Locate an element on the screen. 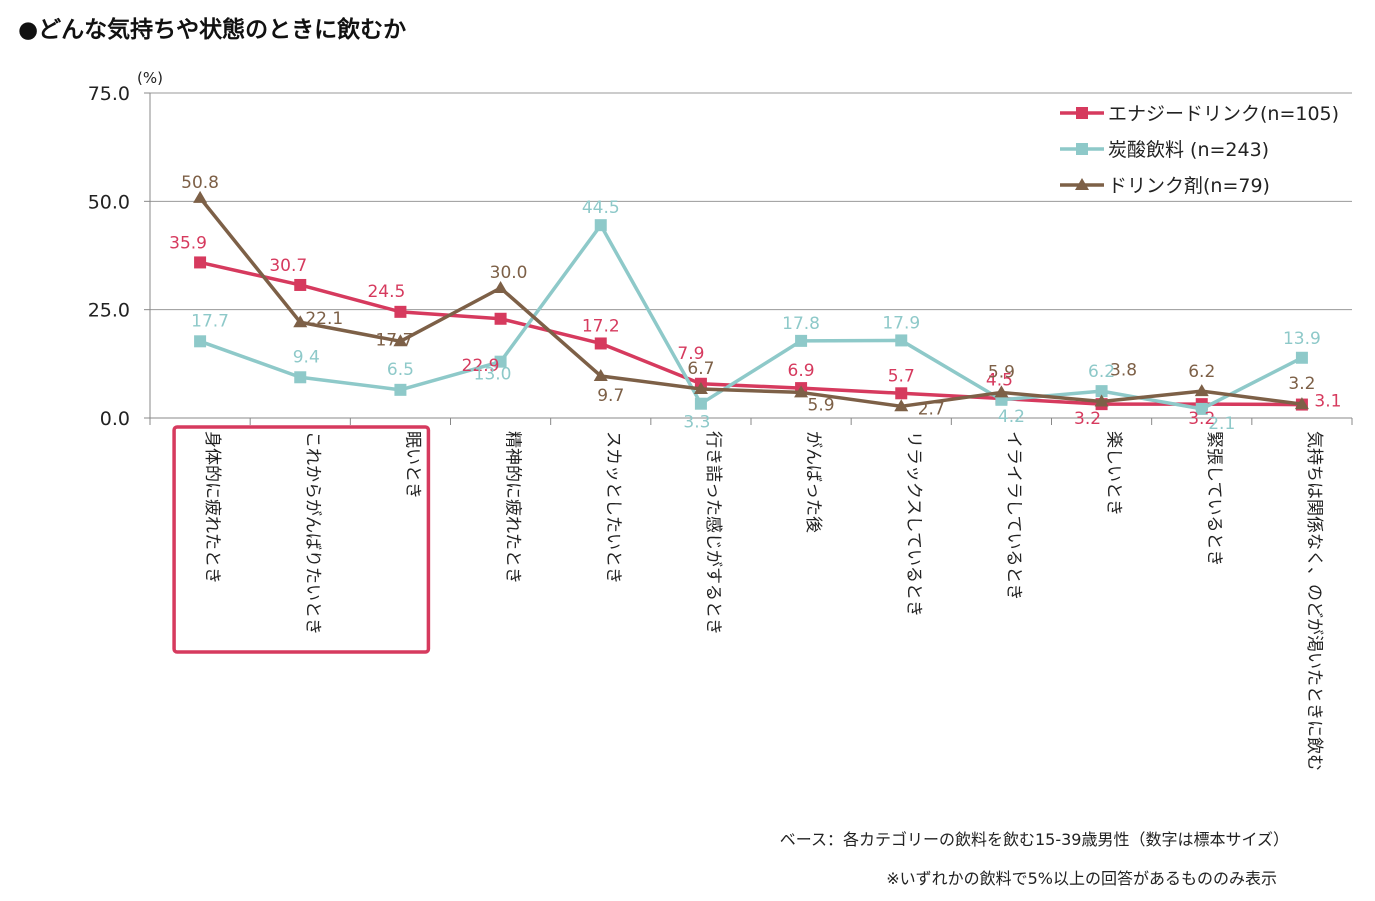 The image size is (1375, 901). x-tick-label: 気持ちは関係なく、のどが渇いたときに飲む is located at coordinates (1314, 601).